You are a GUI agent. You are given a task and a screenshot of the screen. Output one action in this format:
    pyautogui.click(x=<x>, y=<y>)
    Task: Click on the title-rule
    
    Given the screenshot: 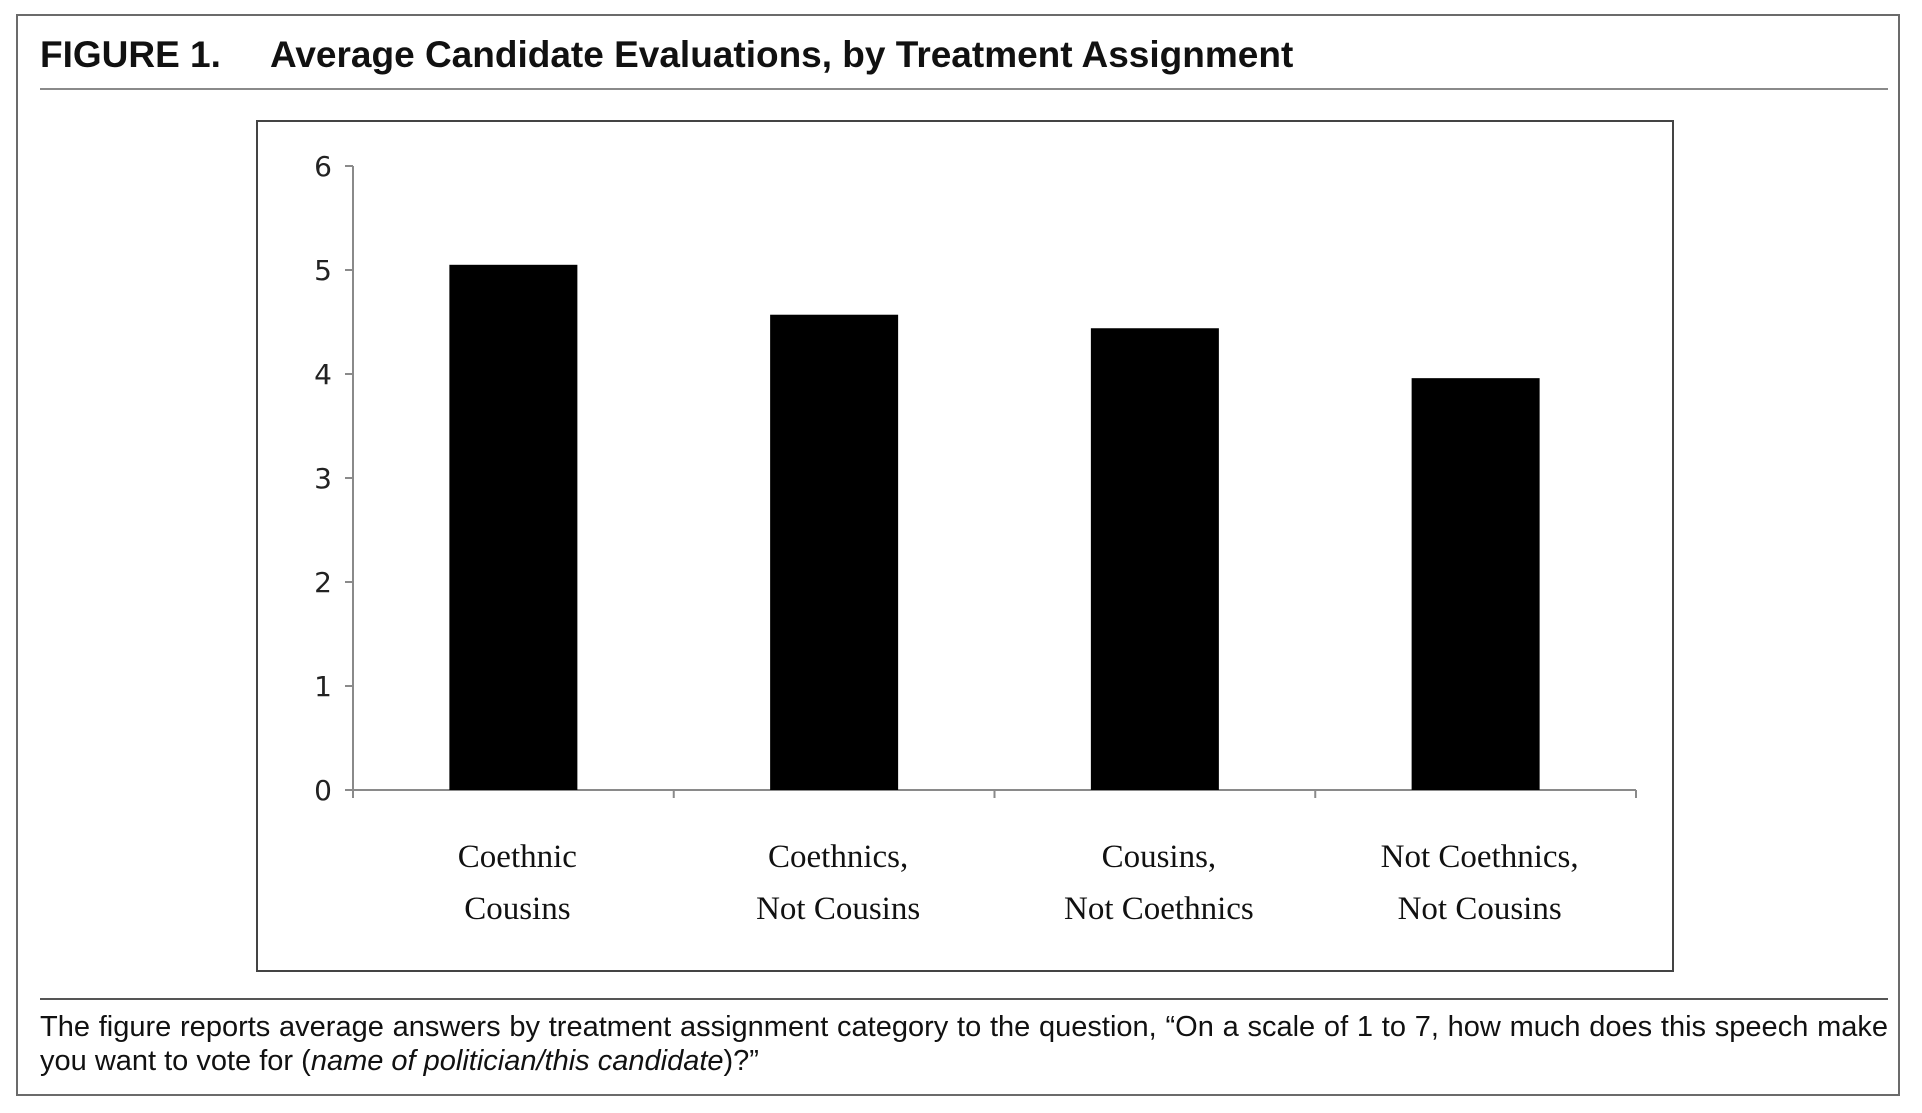 What is the action you would take?
    pyautogui.click(x=964, y=89)
    